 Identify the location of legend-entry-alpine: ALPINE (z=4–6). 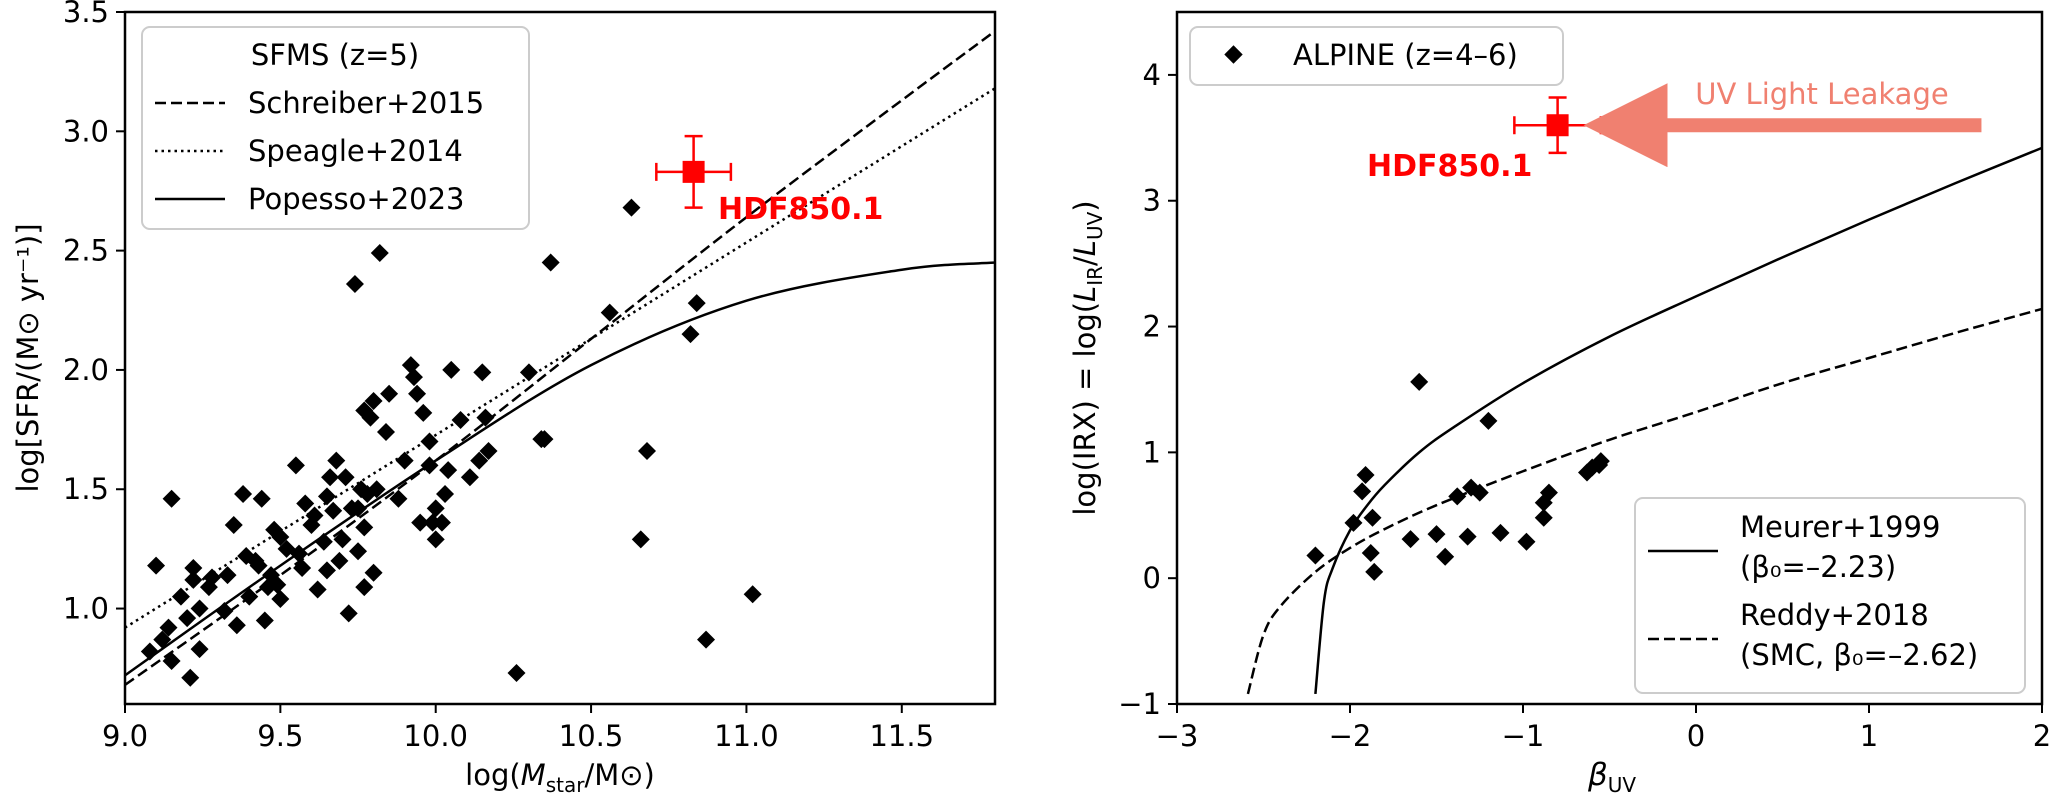
(1405, 55).